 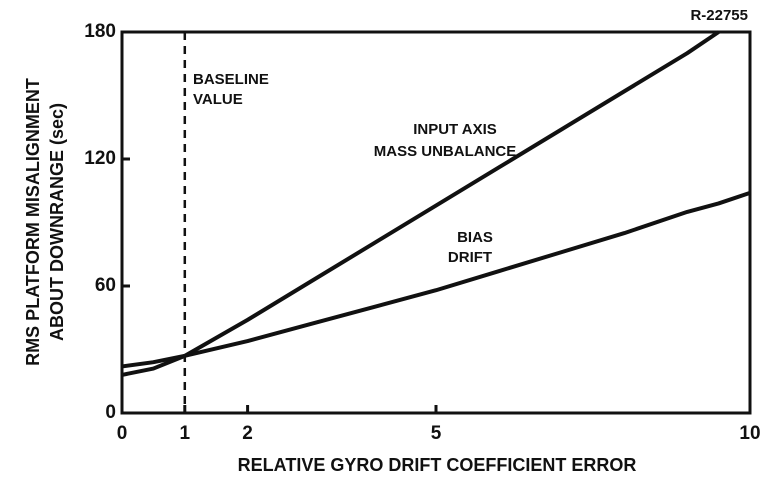 What do you see at coordinates (749, 433) in the screenshot?
I see `x-tick-label: 10` at bounding box center [749, 433].